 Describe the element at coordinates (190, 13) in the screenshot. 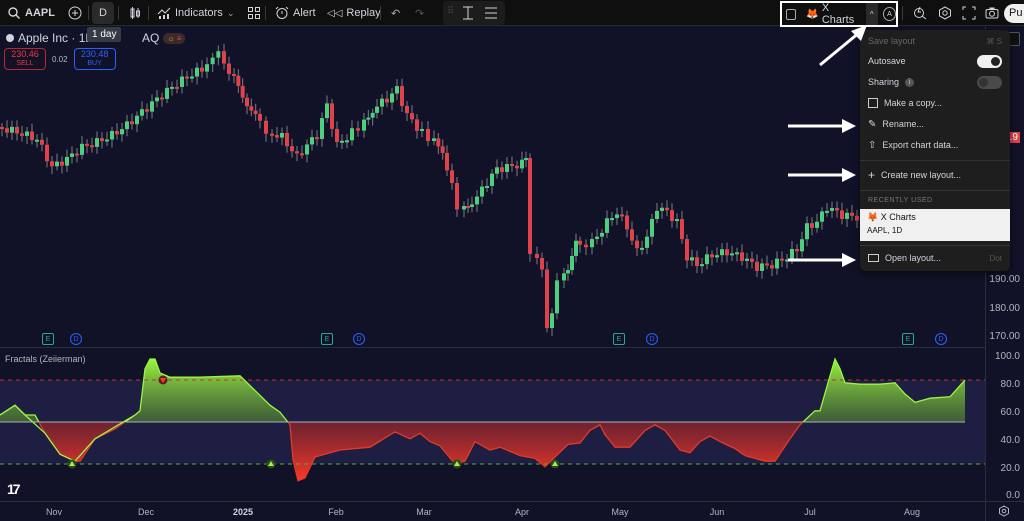

I see `indicators-button: Indicators` at that location.